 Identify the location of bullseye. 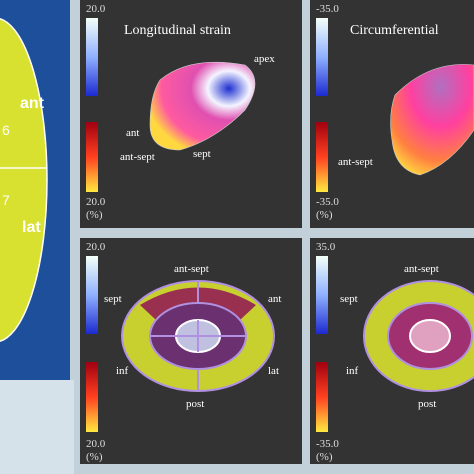
(24, 180).